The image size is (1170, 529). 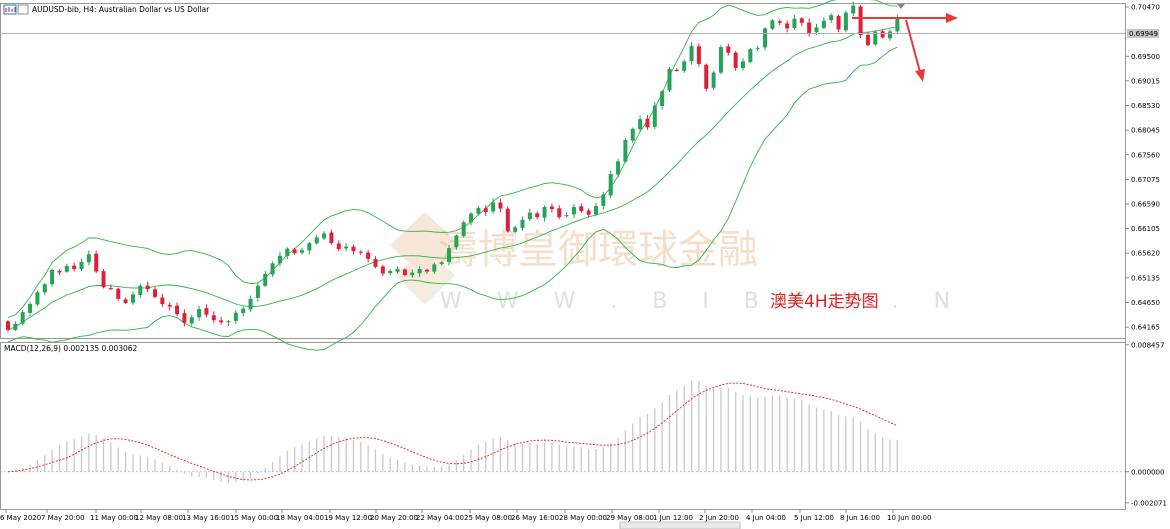 I want to click on price-tick-label: 0.64165, so click(x=1145, y=328).